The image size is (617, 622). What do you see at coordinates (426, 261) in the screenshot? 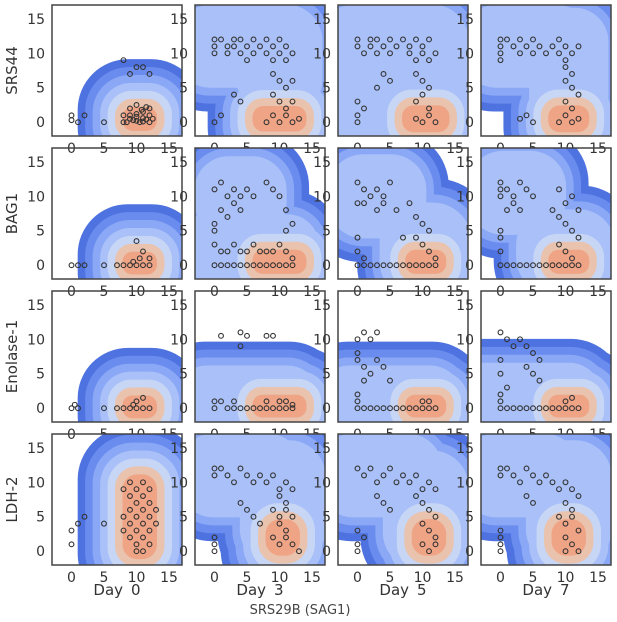
I see `density-contour` at bounding box center [426, 261].